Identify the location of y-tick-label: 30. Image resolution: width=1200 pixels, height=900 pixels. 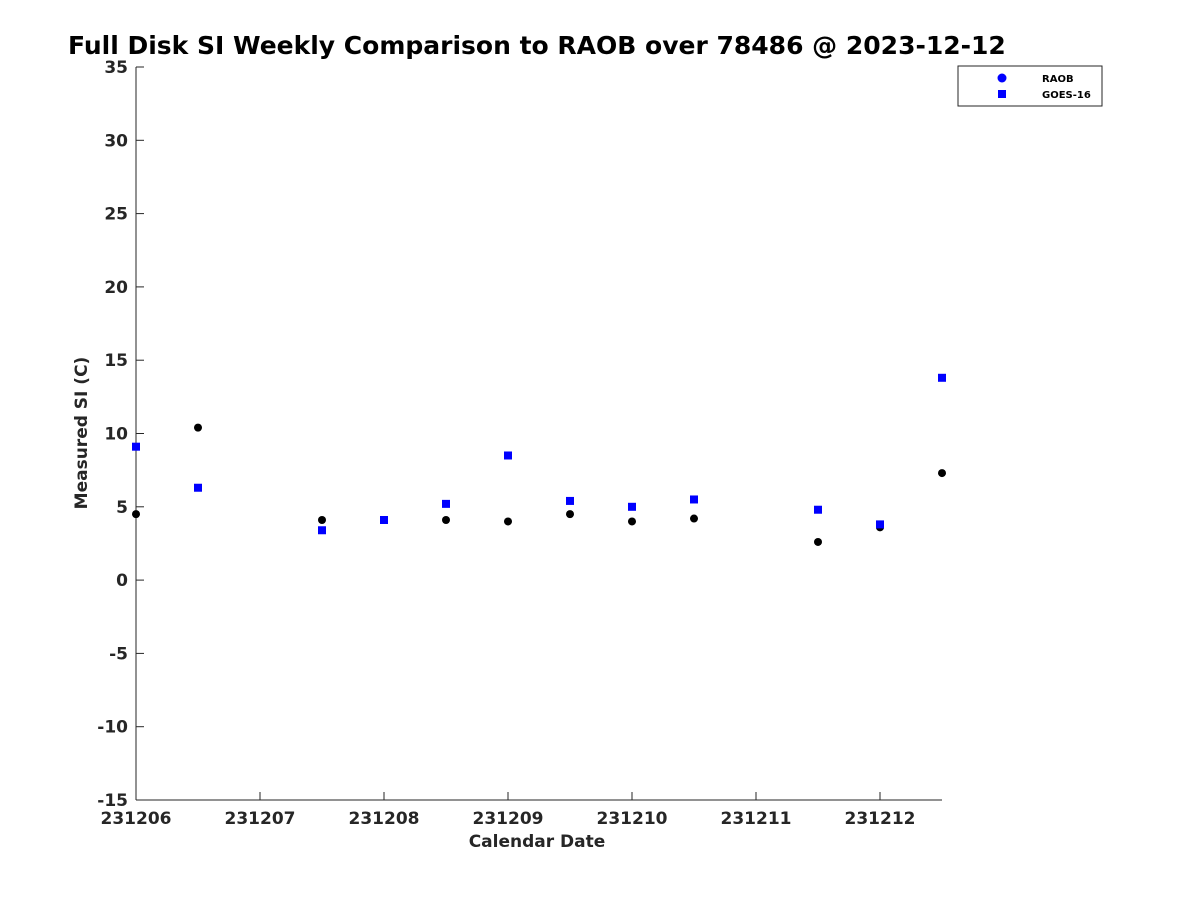
(116, 141).